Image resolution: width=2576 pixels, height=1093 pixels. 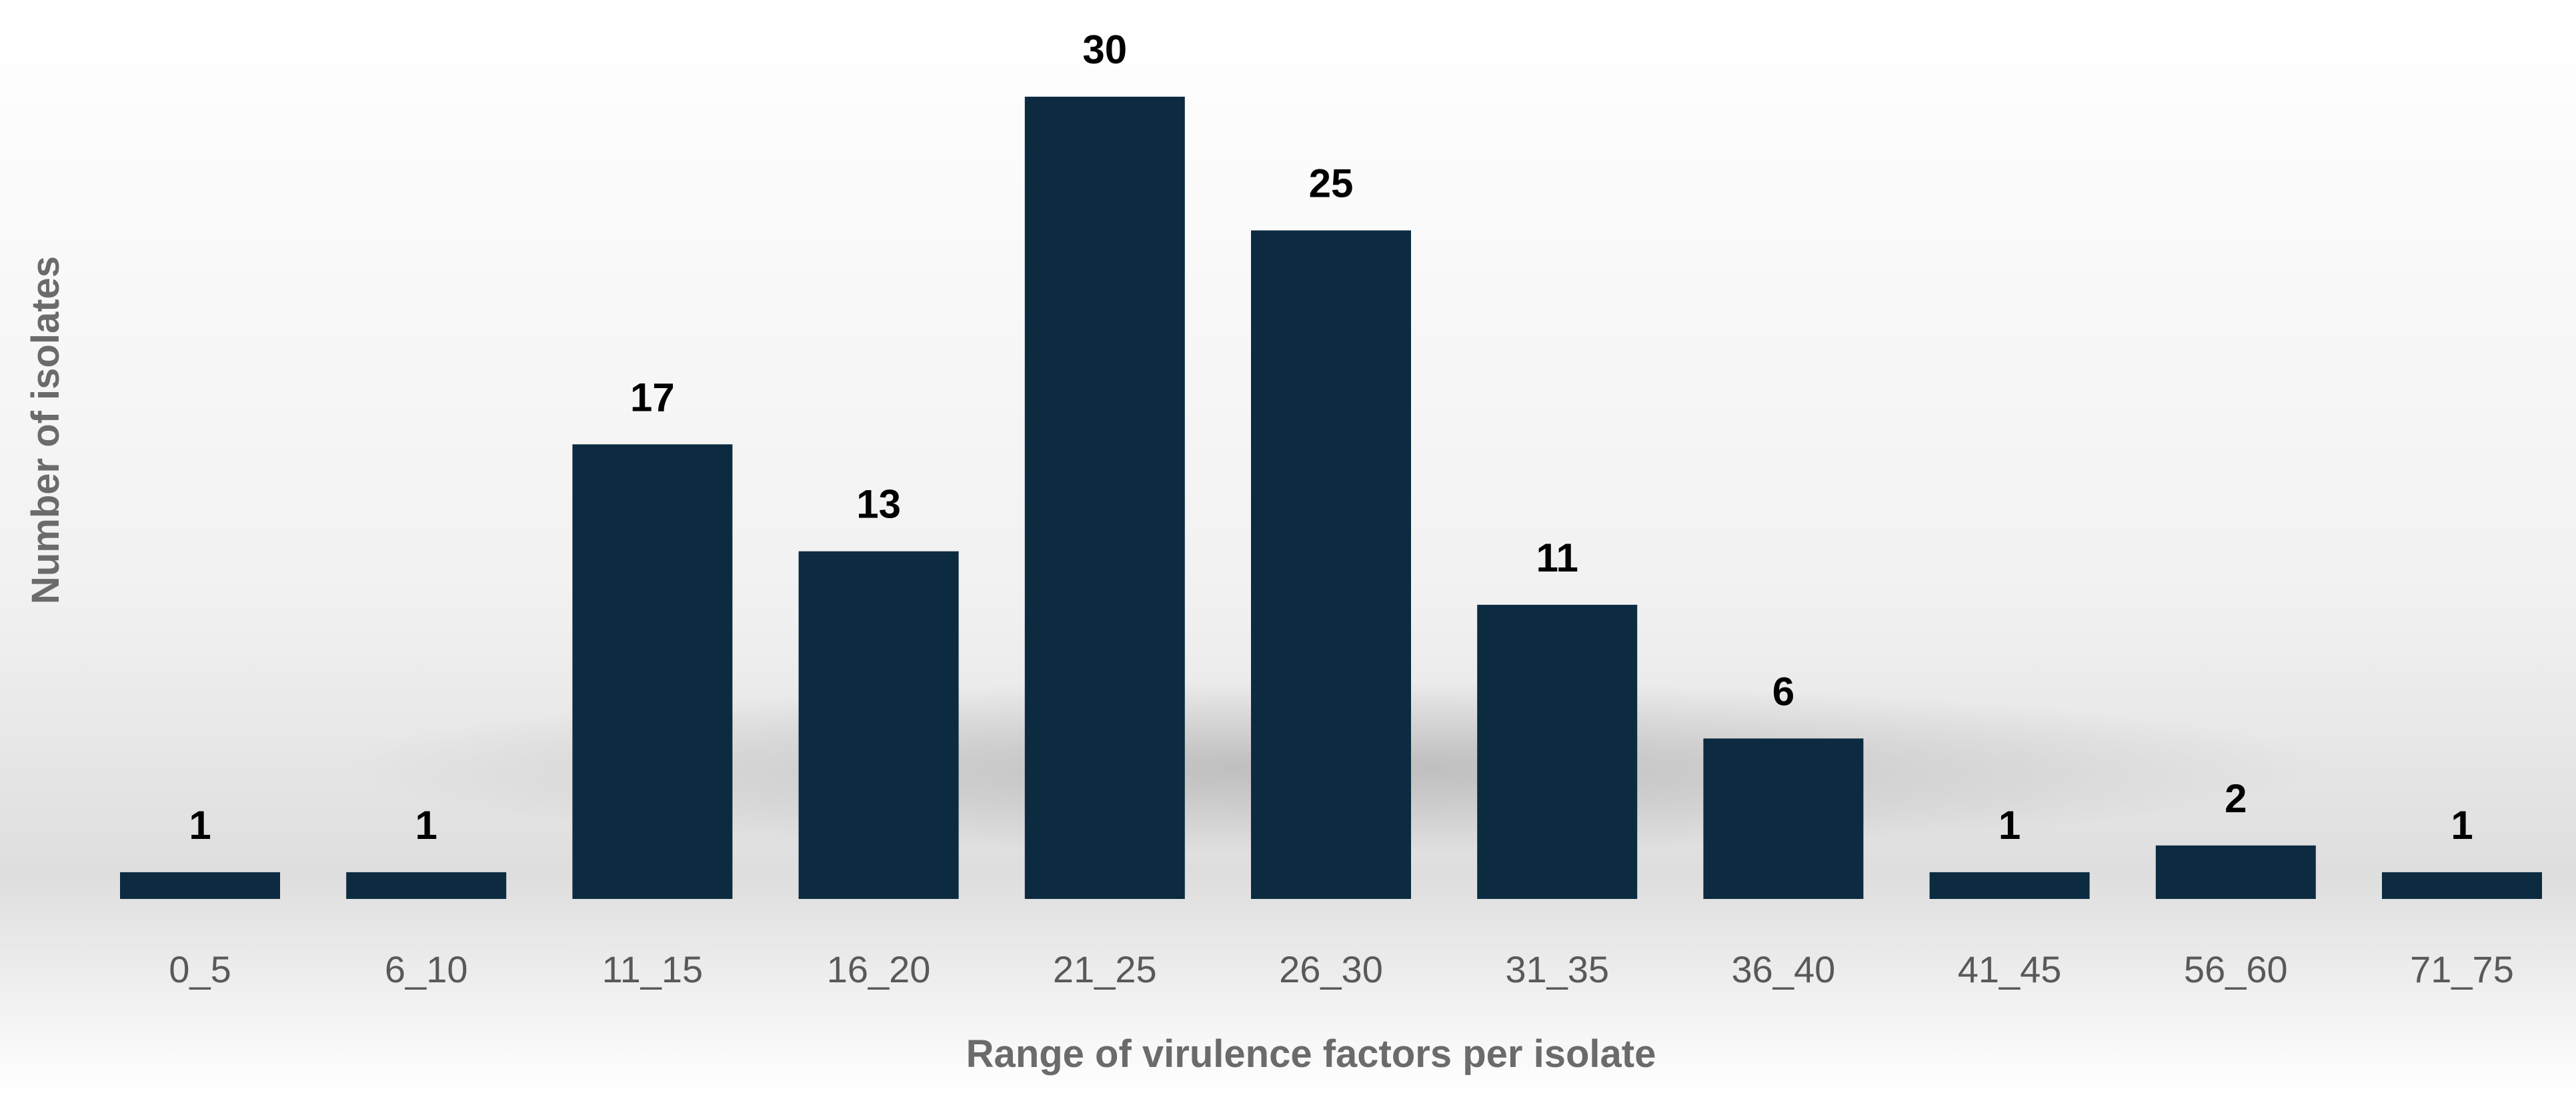 I want to click on x-tick-0_5: 0_5, so click(x=200, y=969).